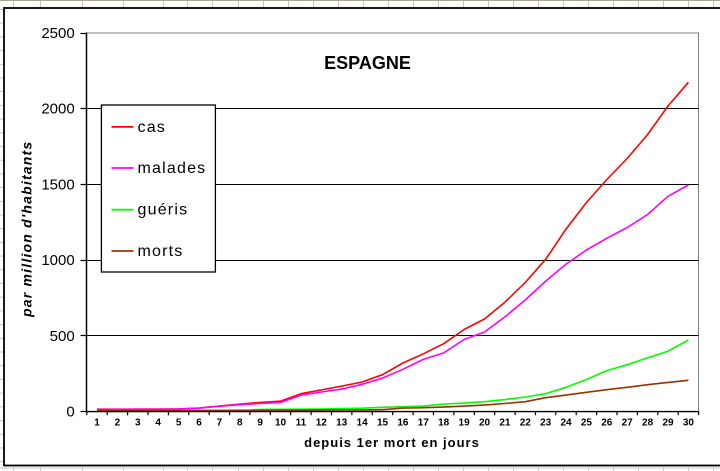  Describe the element at coordinates (607, 423) in the screenshot. I see `svg-text: 26` at that location.